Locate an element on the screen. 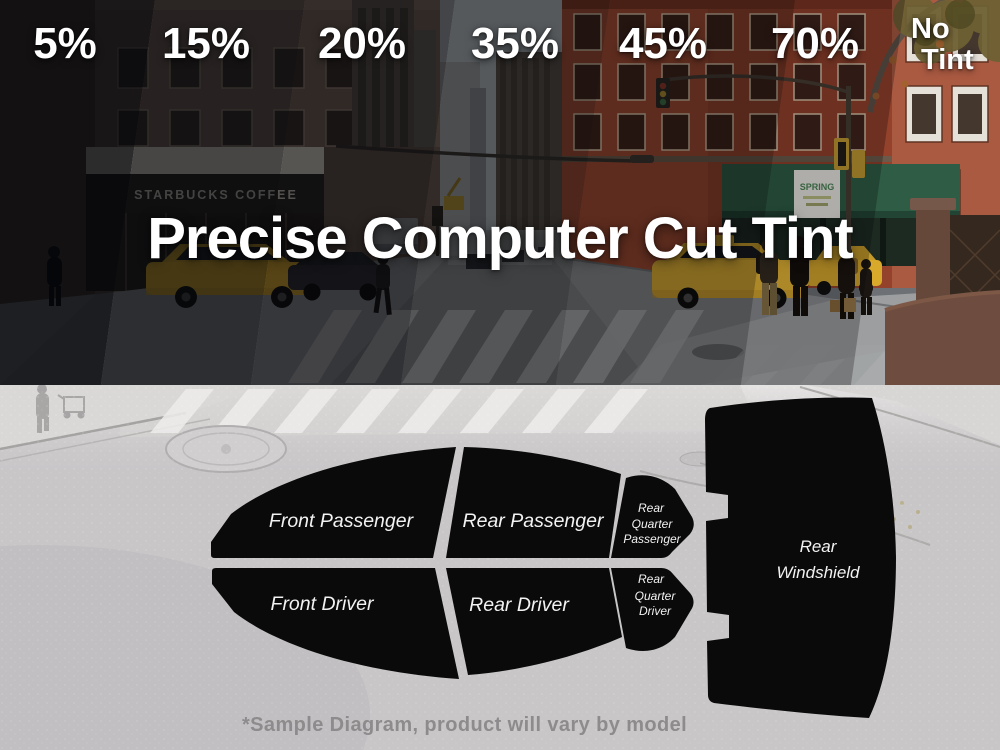 The width and height of the screenshot is (1000, 750). headline: Precise Computer Cut Tint is located at coordinates (500, 238).